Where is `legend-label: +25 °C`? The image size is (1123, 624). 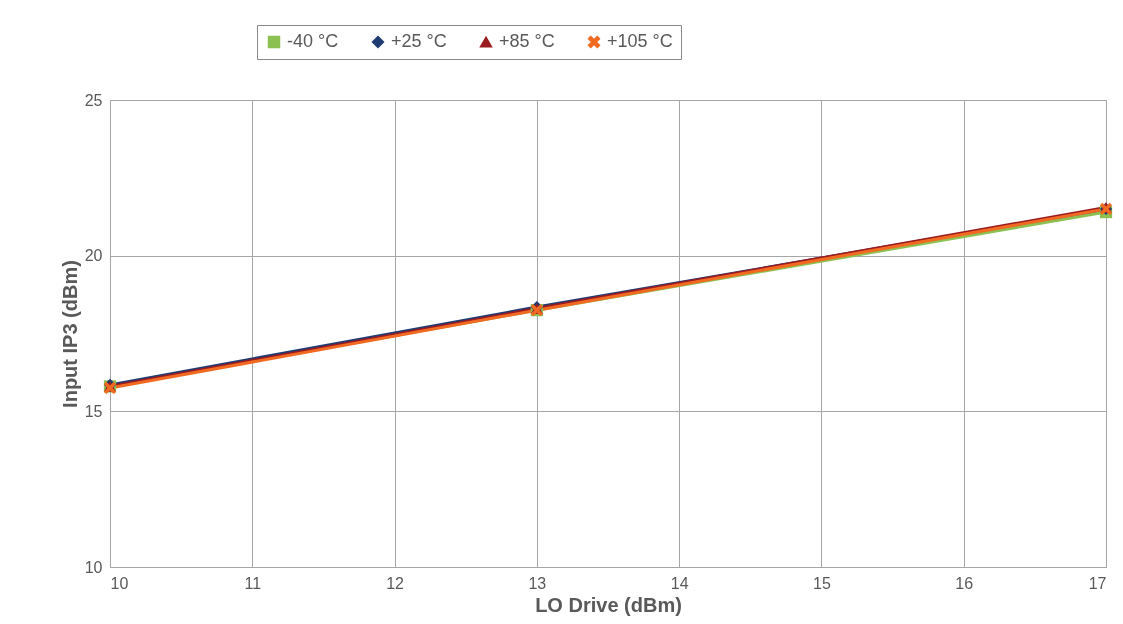
legend-label: +25 °C is located at coordinates (419, 41).